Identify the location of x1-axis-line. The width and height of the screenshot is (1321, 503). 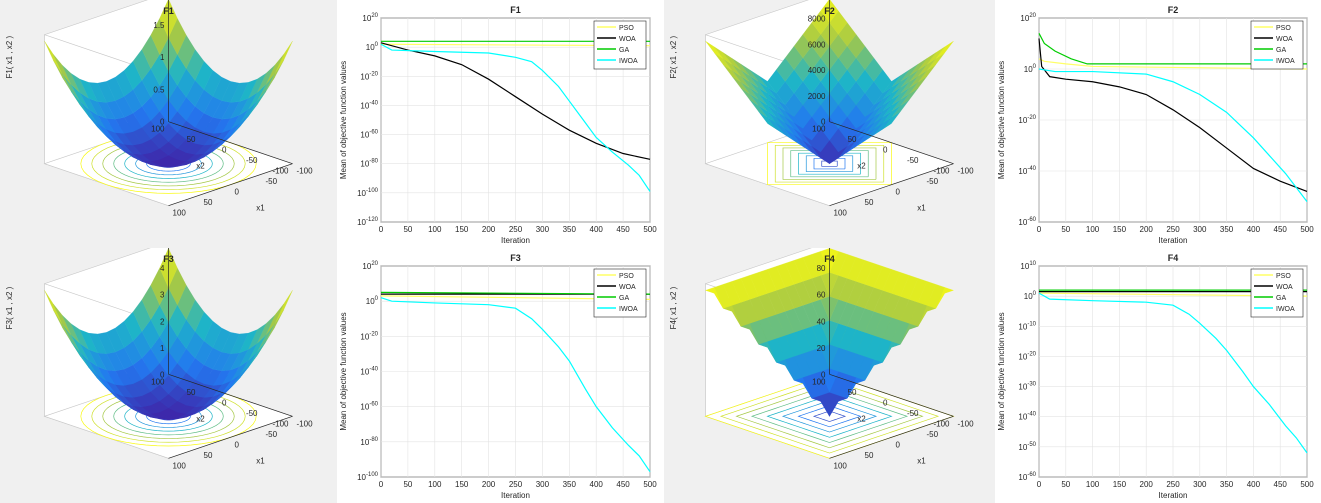
(230, 437).